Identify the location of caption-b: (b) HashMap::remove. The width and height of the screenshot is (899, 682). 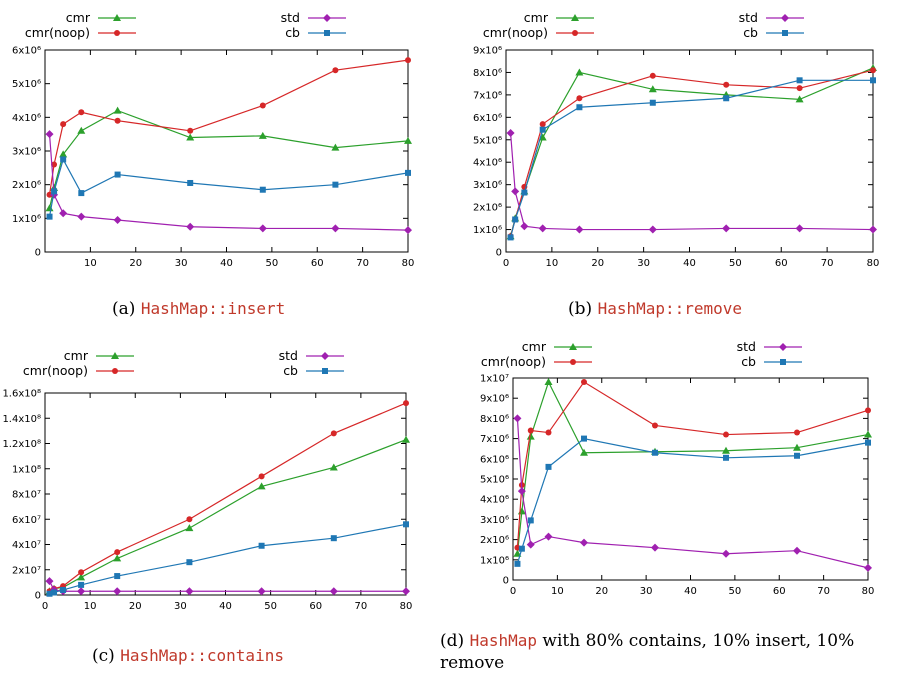
(655, 309).